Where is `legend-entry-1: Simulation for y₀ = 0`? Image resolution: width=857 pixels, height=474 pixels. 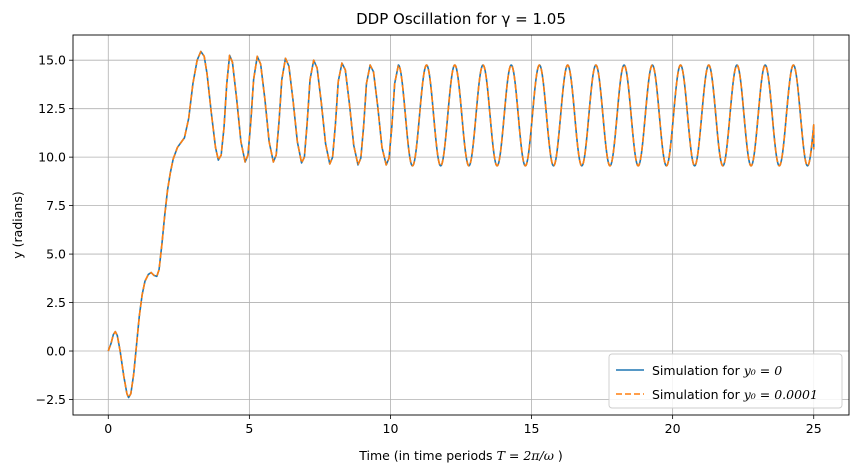
legend-entry-1: Simulation for y₀ = 0 is located at coordinates (717, 370).